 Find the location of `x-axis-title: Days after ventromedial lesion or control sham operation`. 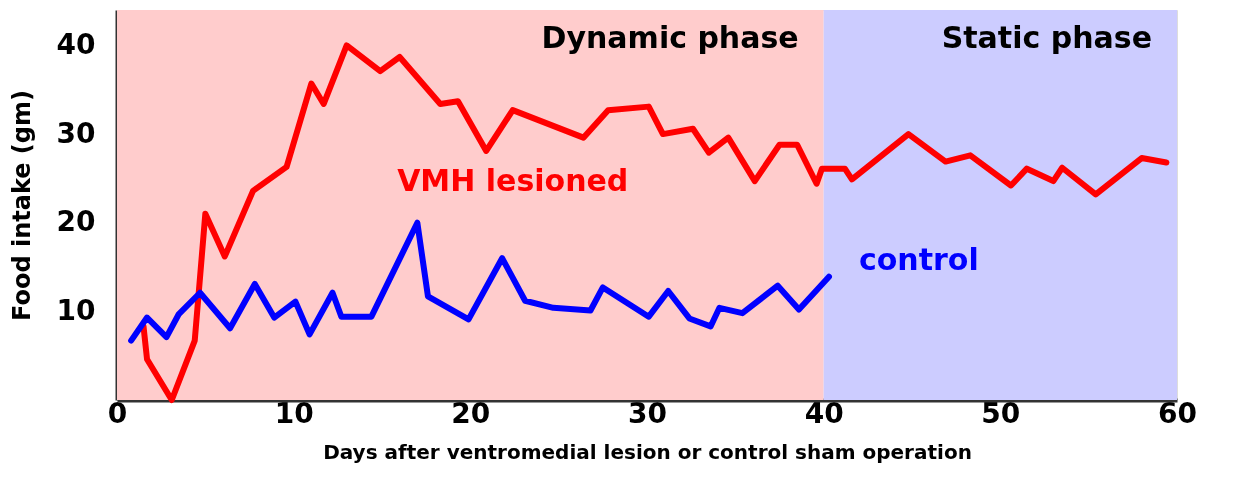

x-axis-title: Days after ventromedial lesion or control sham operation is located at coordinates (647, 451).